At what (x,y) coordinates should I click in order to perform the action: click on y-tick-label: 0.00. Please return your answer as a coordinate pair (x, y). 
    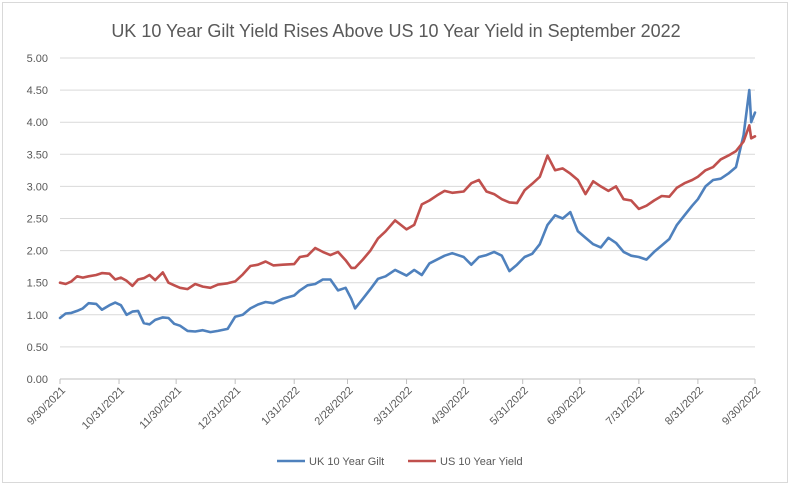
    Looking at the image, I should click on (37, 380).